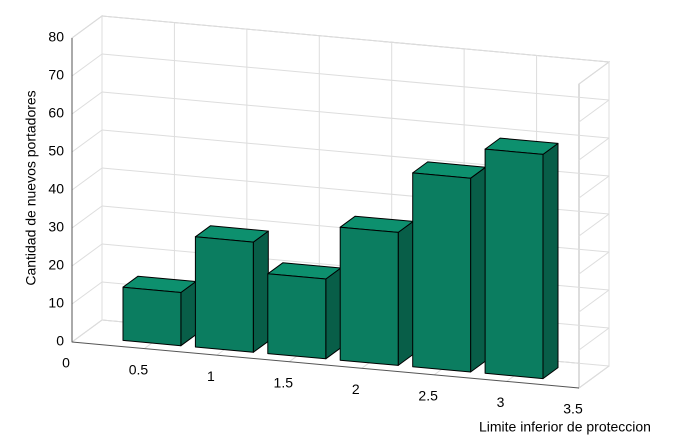 This screenshot has height=444, width=674. What do you see at coordinates (31, 187) in the screenshot?
I see `y-axis-label: Cantidad de nuevos portadores` at bounding box center [31, 187].